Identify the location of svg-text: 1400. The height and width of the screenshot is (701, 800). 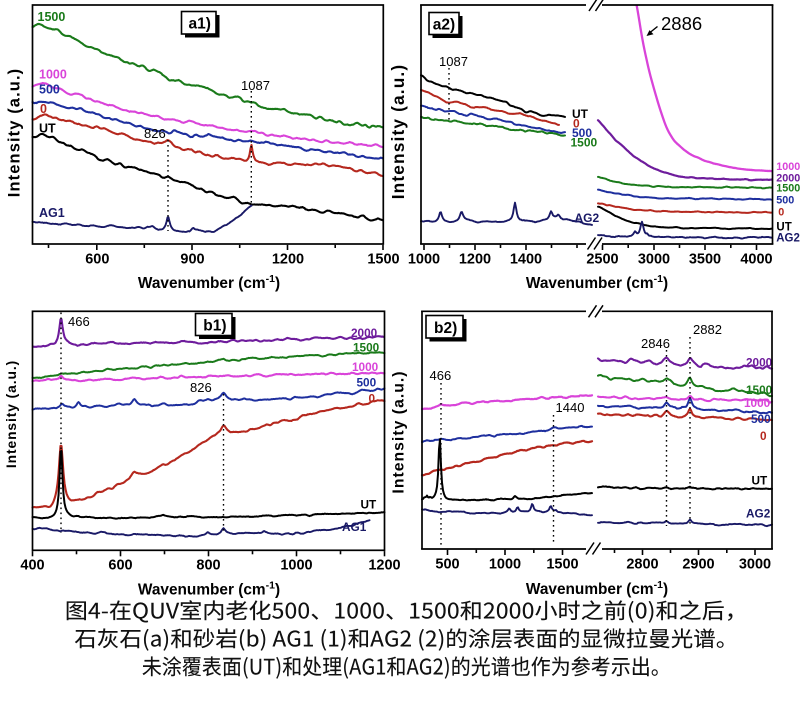
(526, 260).